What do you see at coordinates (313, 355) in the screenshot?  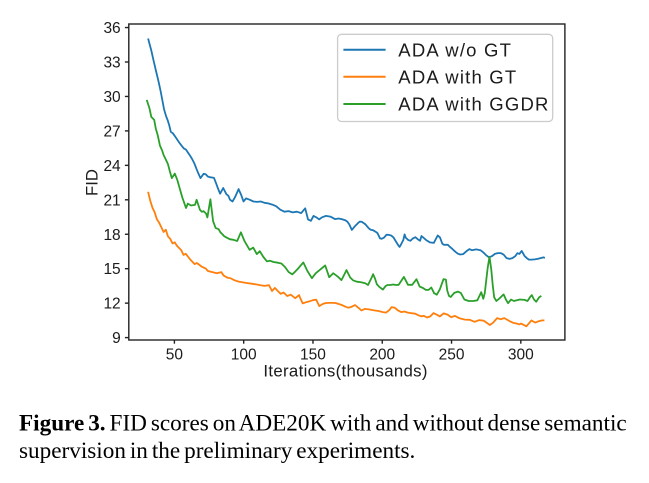 I see `svg-text: 150` at bounding box center [313, 355].